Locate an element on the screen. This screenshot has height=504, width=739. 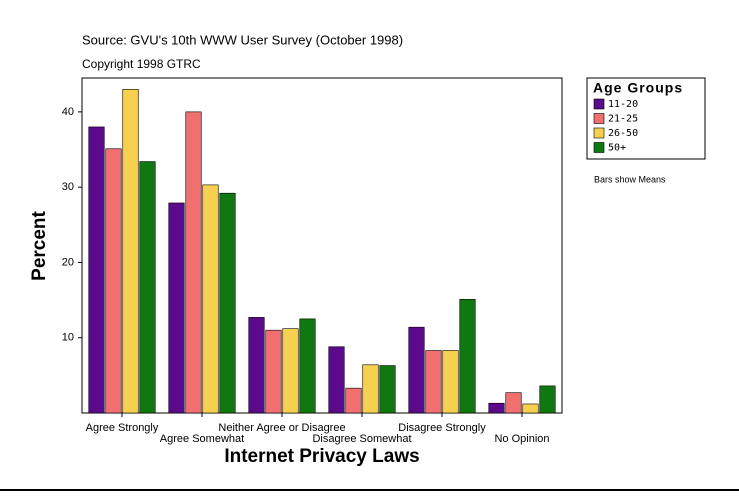
x-tick-label: Agree Somewhat is located at coordinates (202, 439).